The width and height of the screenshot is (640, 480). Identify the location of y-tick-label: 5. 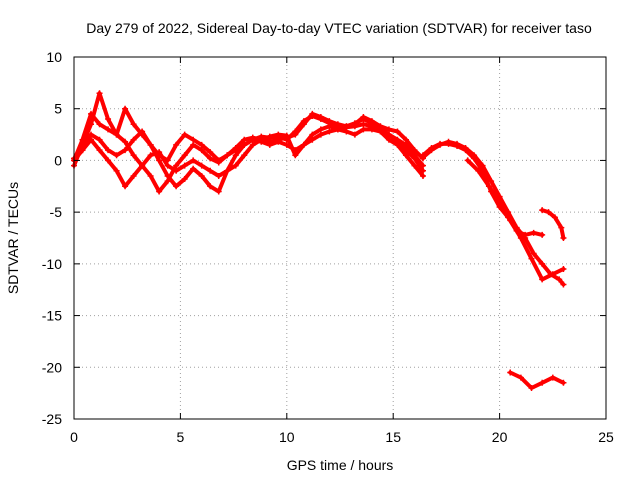
(58, 109).